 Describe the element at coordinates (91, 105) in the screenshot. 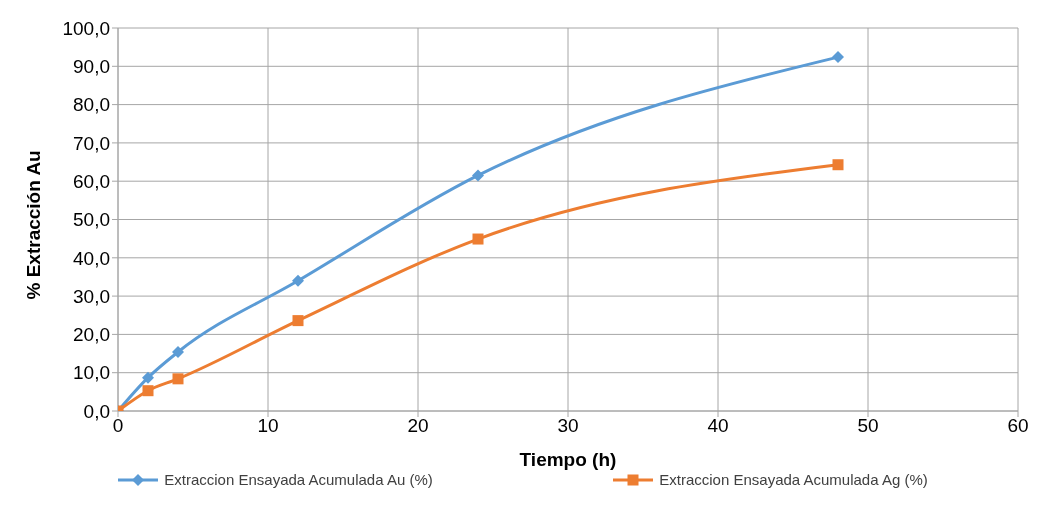

I see `y-tick-label: 80,0` at that location.